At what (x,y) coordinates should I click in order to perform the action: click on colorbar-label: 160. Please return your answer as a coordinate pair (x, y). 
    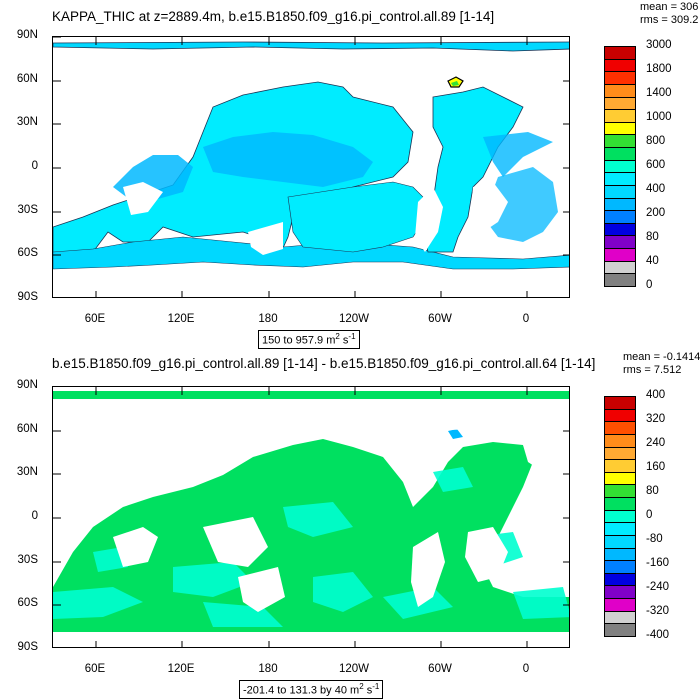
    Looking at the image, I should click on (656, 467).